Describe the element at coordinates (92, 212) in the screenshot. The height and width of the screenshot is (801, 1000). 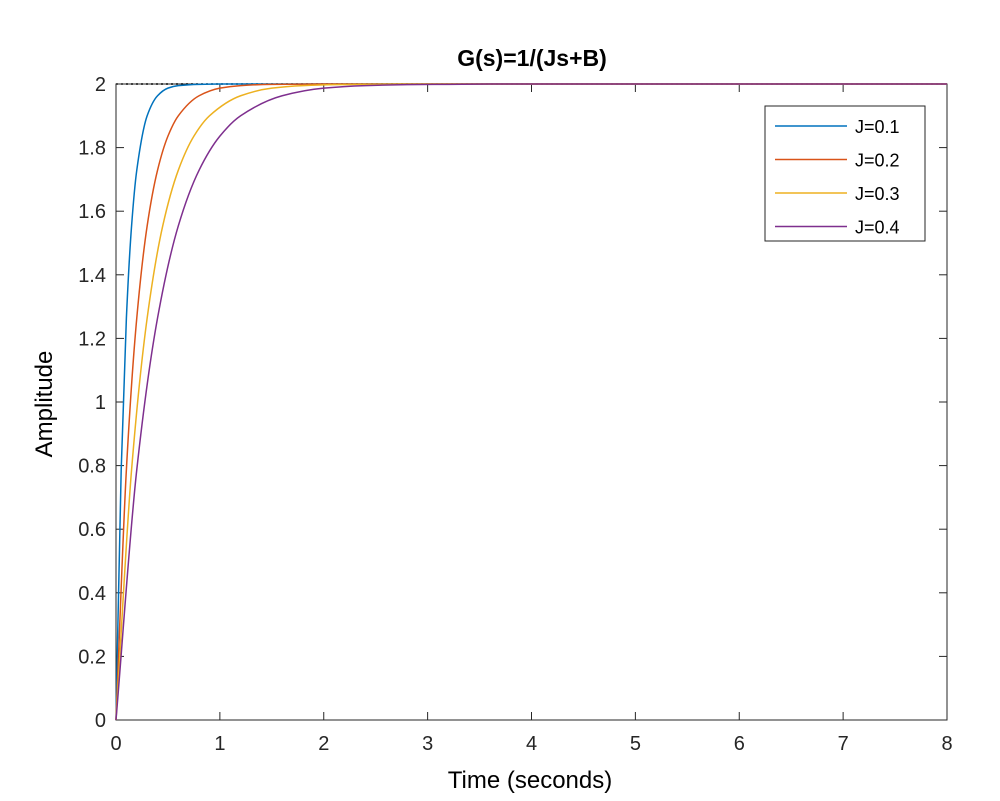
I see `y-tick-label: 1.6` at that location.